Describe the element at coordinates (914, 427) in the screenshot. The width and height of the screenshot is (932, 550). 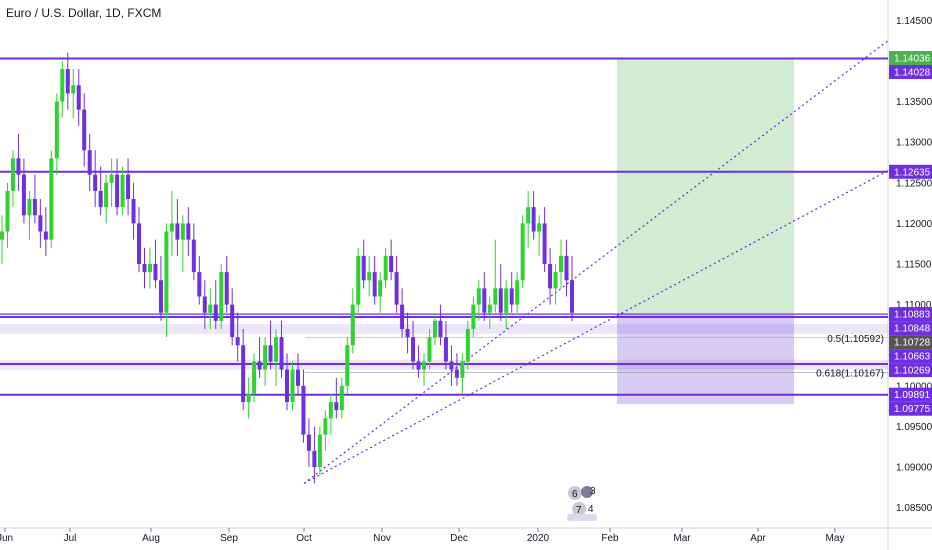
I see `y-tick-label: 1.09500` at that location.